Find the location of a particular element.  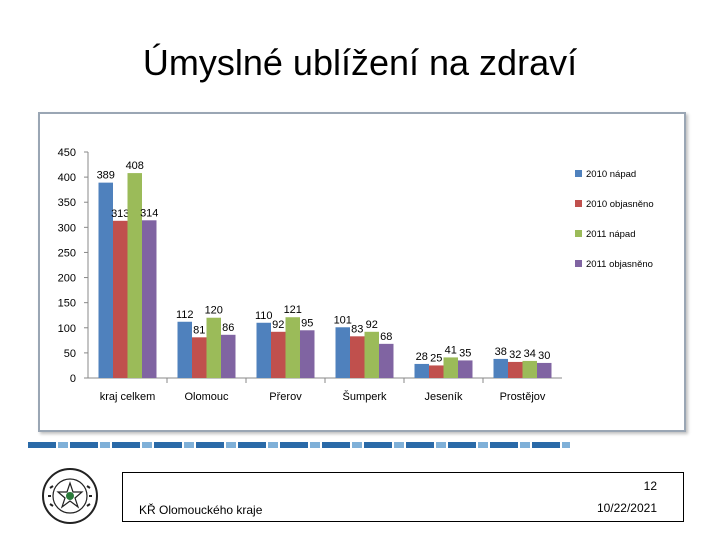

data-label: 389 is located at coordinates (106, 176).